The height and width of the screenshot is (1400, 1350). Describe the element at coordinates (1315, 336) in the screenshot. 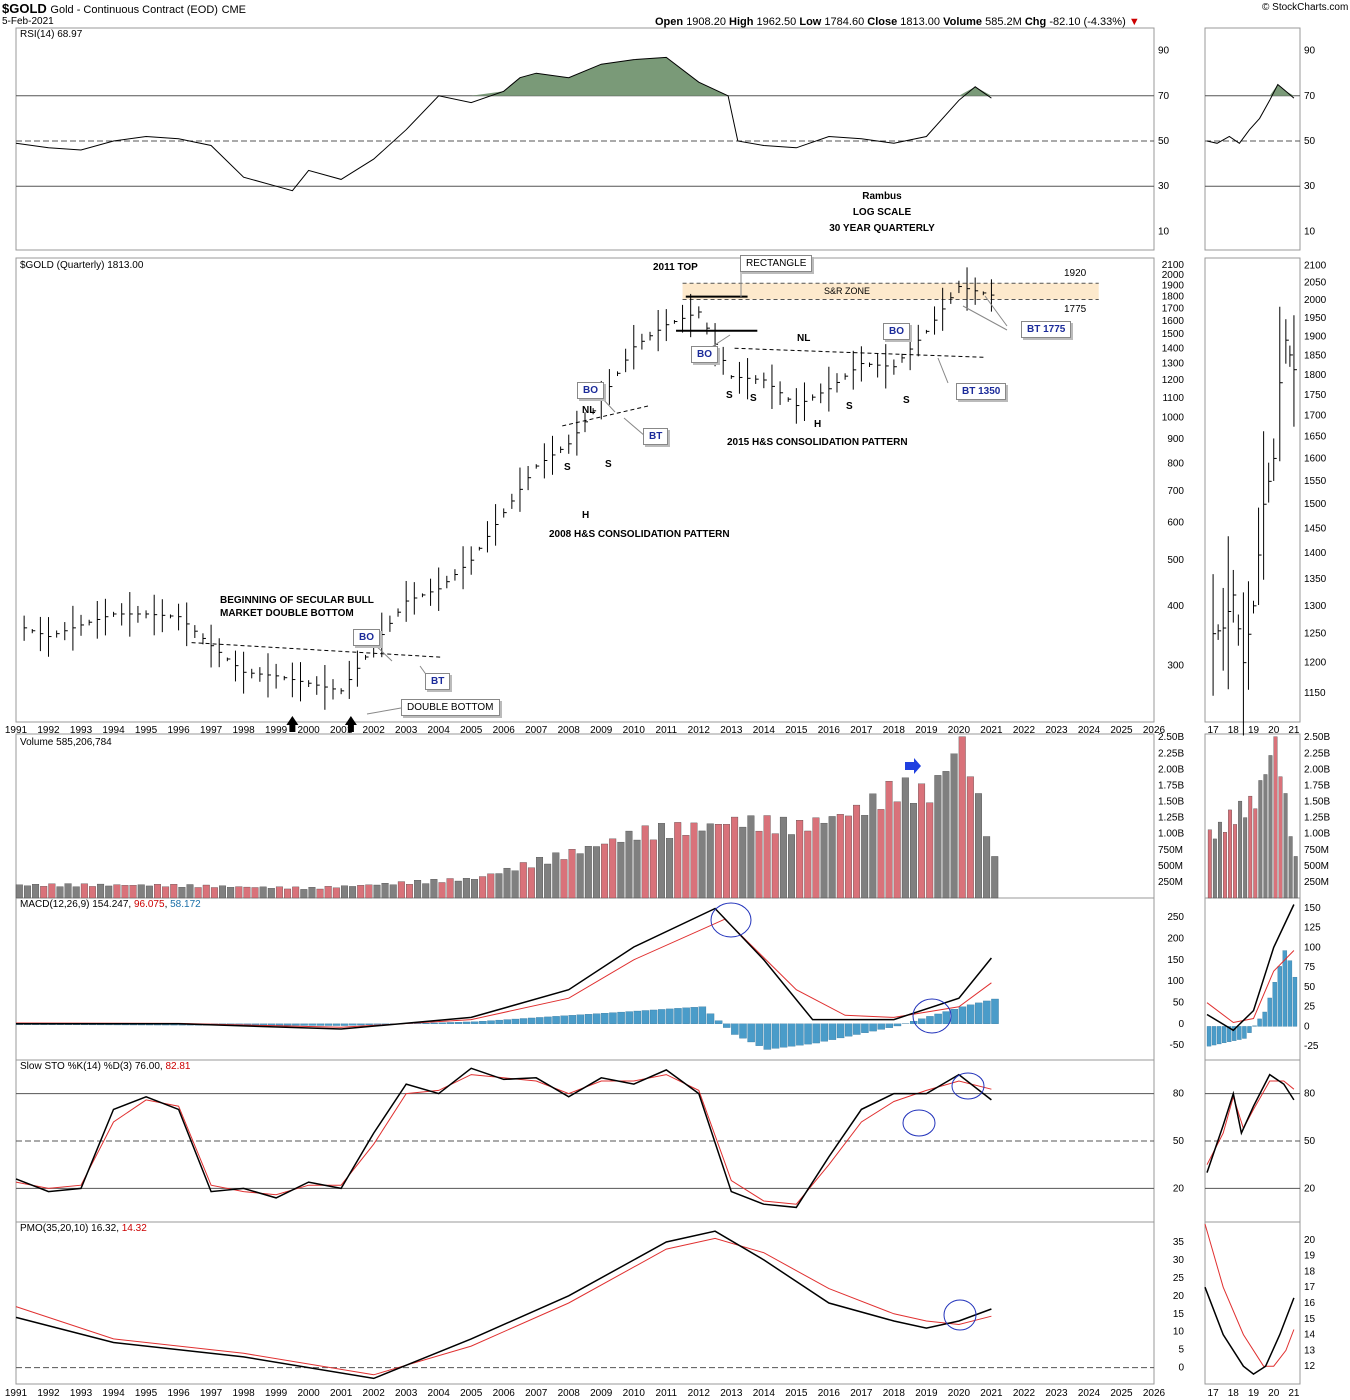

I see `price-inset-tick-1900: 1900` at that location.